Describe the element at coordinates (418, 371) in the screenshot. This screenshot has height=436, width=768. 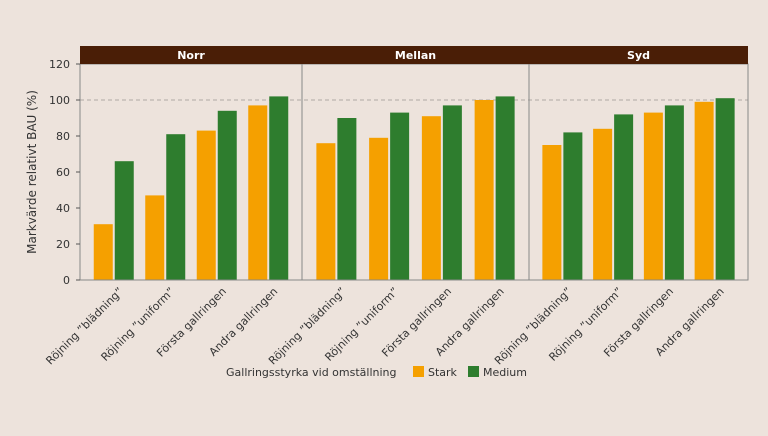
I see `legend-swatch-stark` at that location.